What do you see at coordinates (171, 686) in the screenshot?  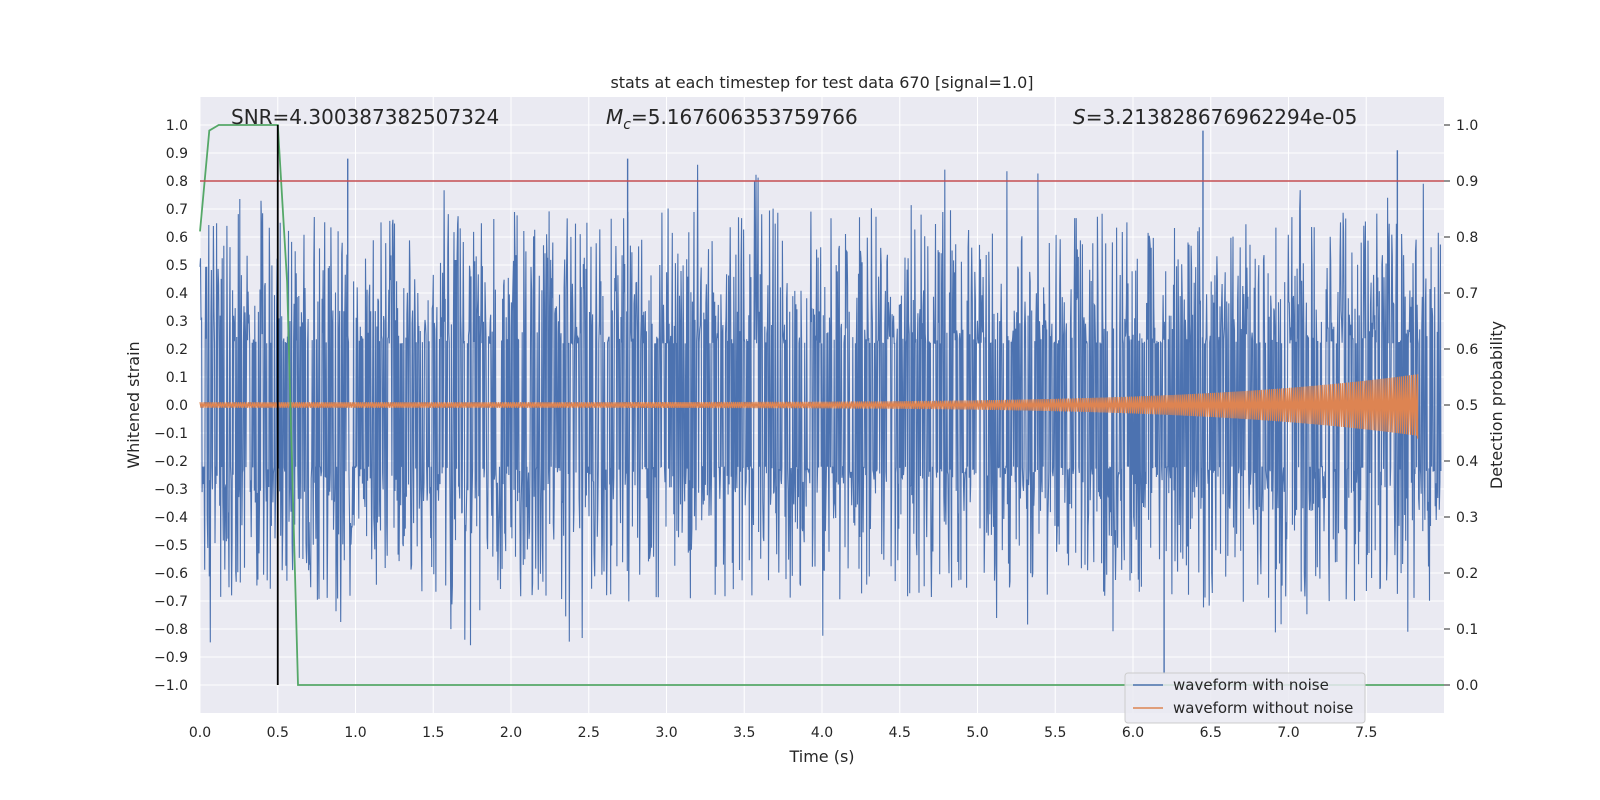 I see `y-tick-label: −1.0` at bounding box center [171, 686].